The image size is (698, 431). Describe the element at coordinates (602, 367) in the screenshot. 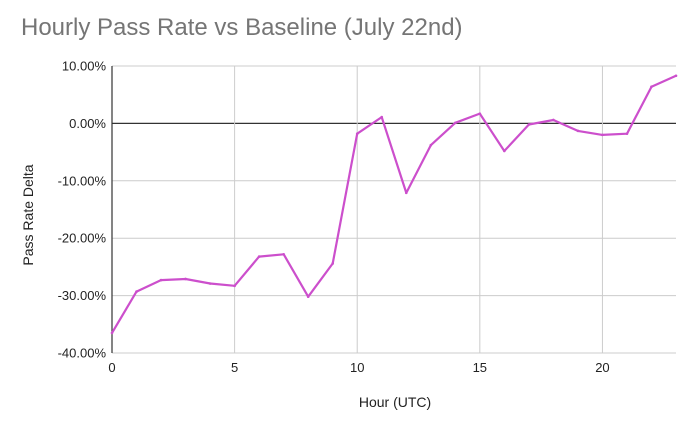

I see `x-tick-label: 20` at that location.